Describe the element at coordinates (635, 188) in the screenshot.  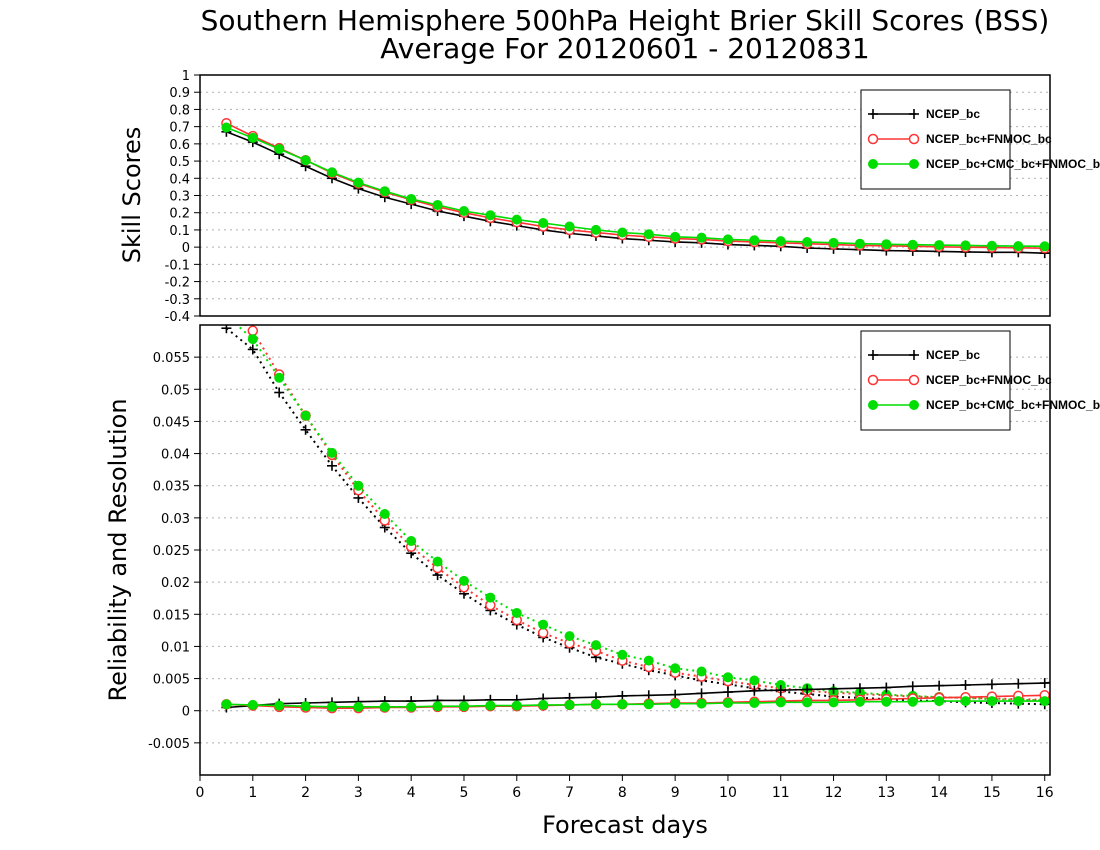
I see `series-layer` at that location.